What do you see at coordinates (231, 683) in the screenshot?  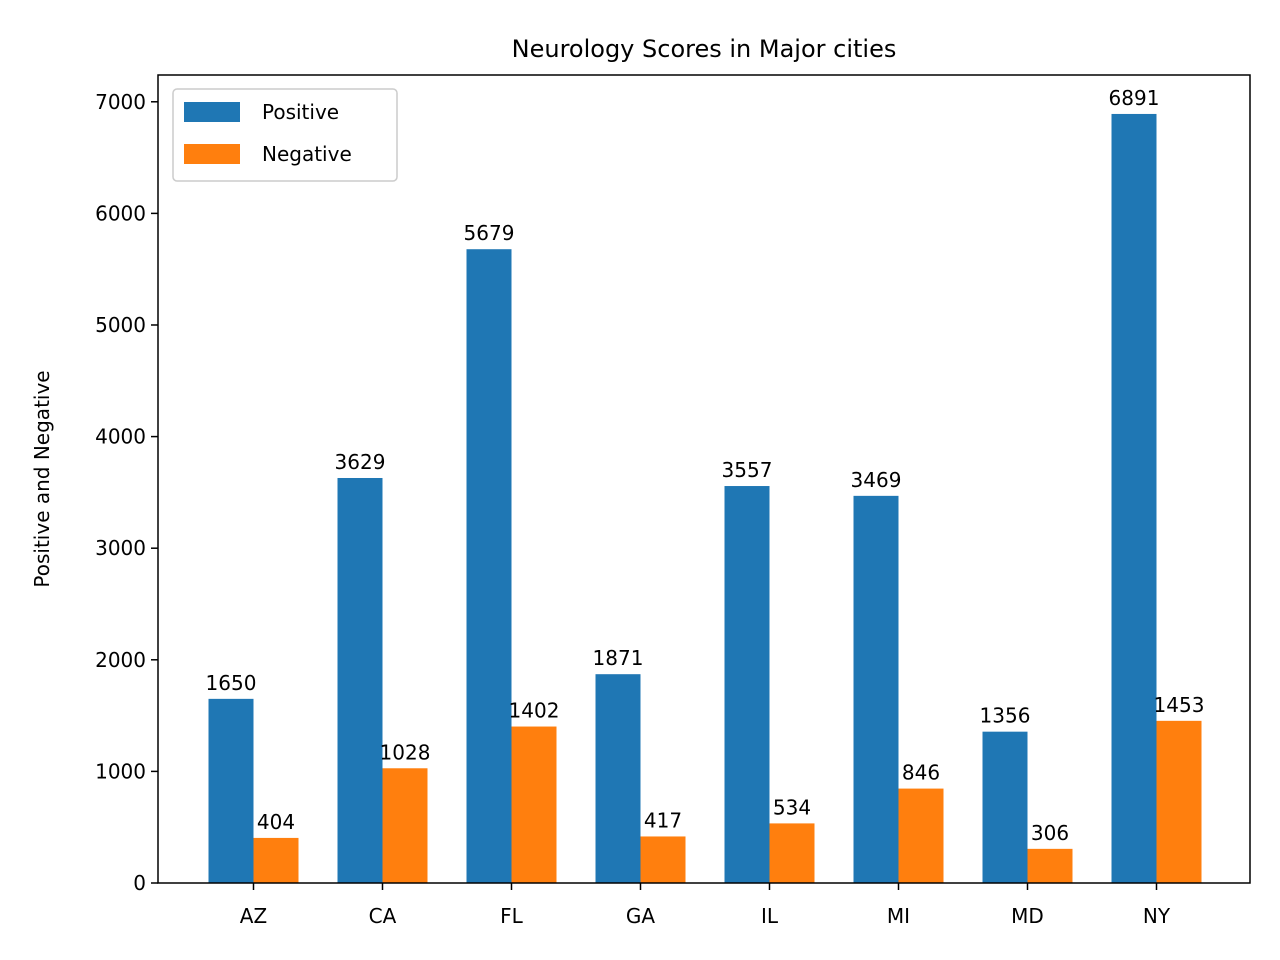 I see `data-label-positive-az: 1650` at bounding box center [231, 683].